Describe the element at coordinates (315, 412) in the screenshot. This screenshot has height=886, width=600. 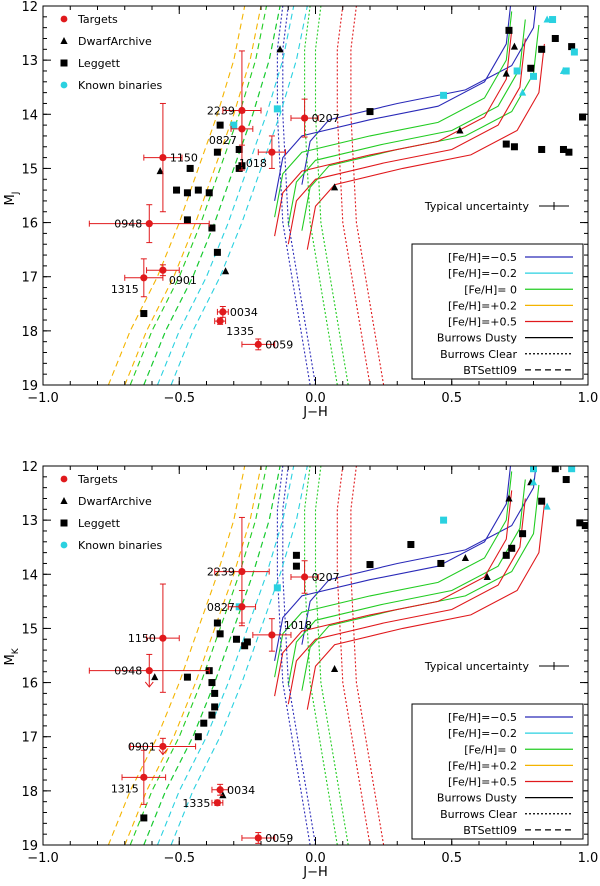
I see `x-axis-label: J−H` at that location.